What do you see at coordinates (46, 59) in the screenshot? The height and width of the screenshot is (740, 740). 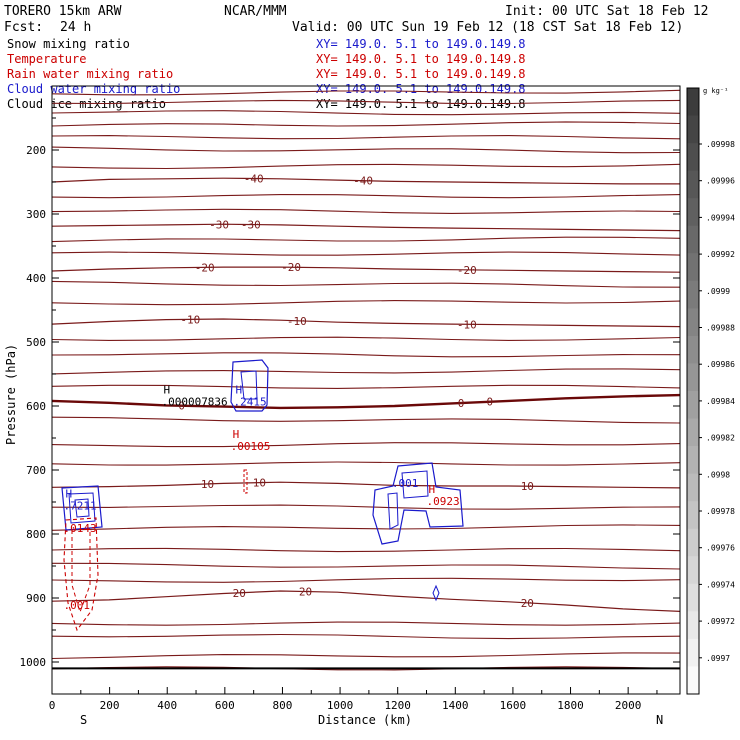 I see `field-name-temperature: Temperature` at bounding box center [46, 59].